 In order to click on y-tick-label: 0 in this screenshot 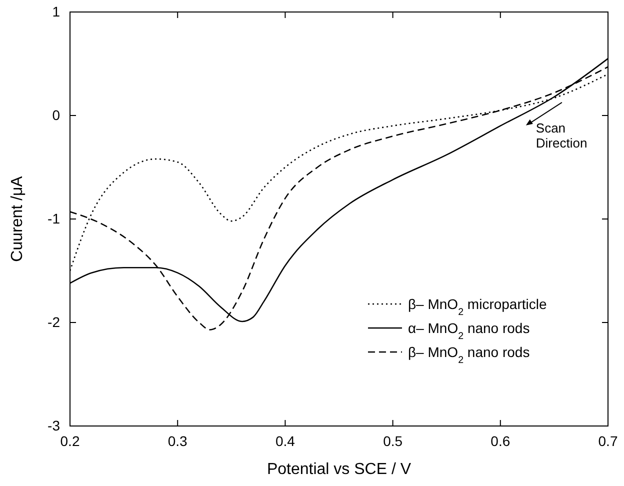, I will do `click(56, 114)`.